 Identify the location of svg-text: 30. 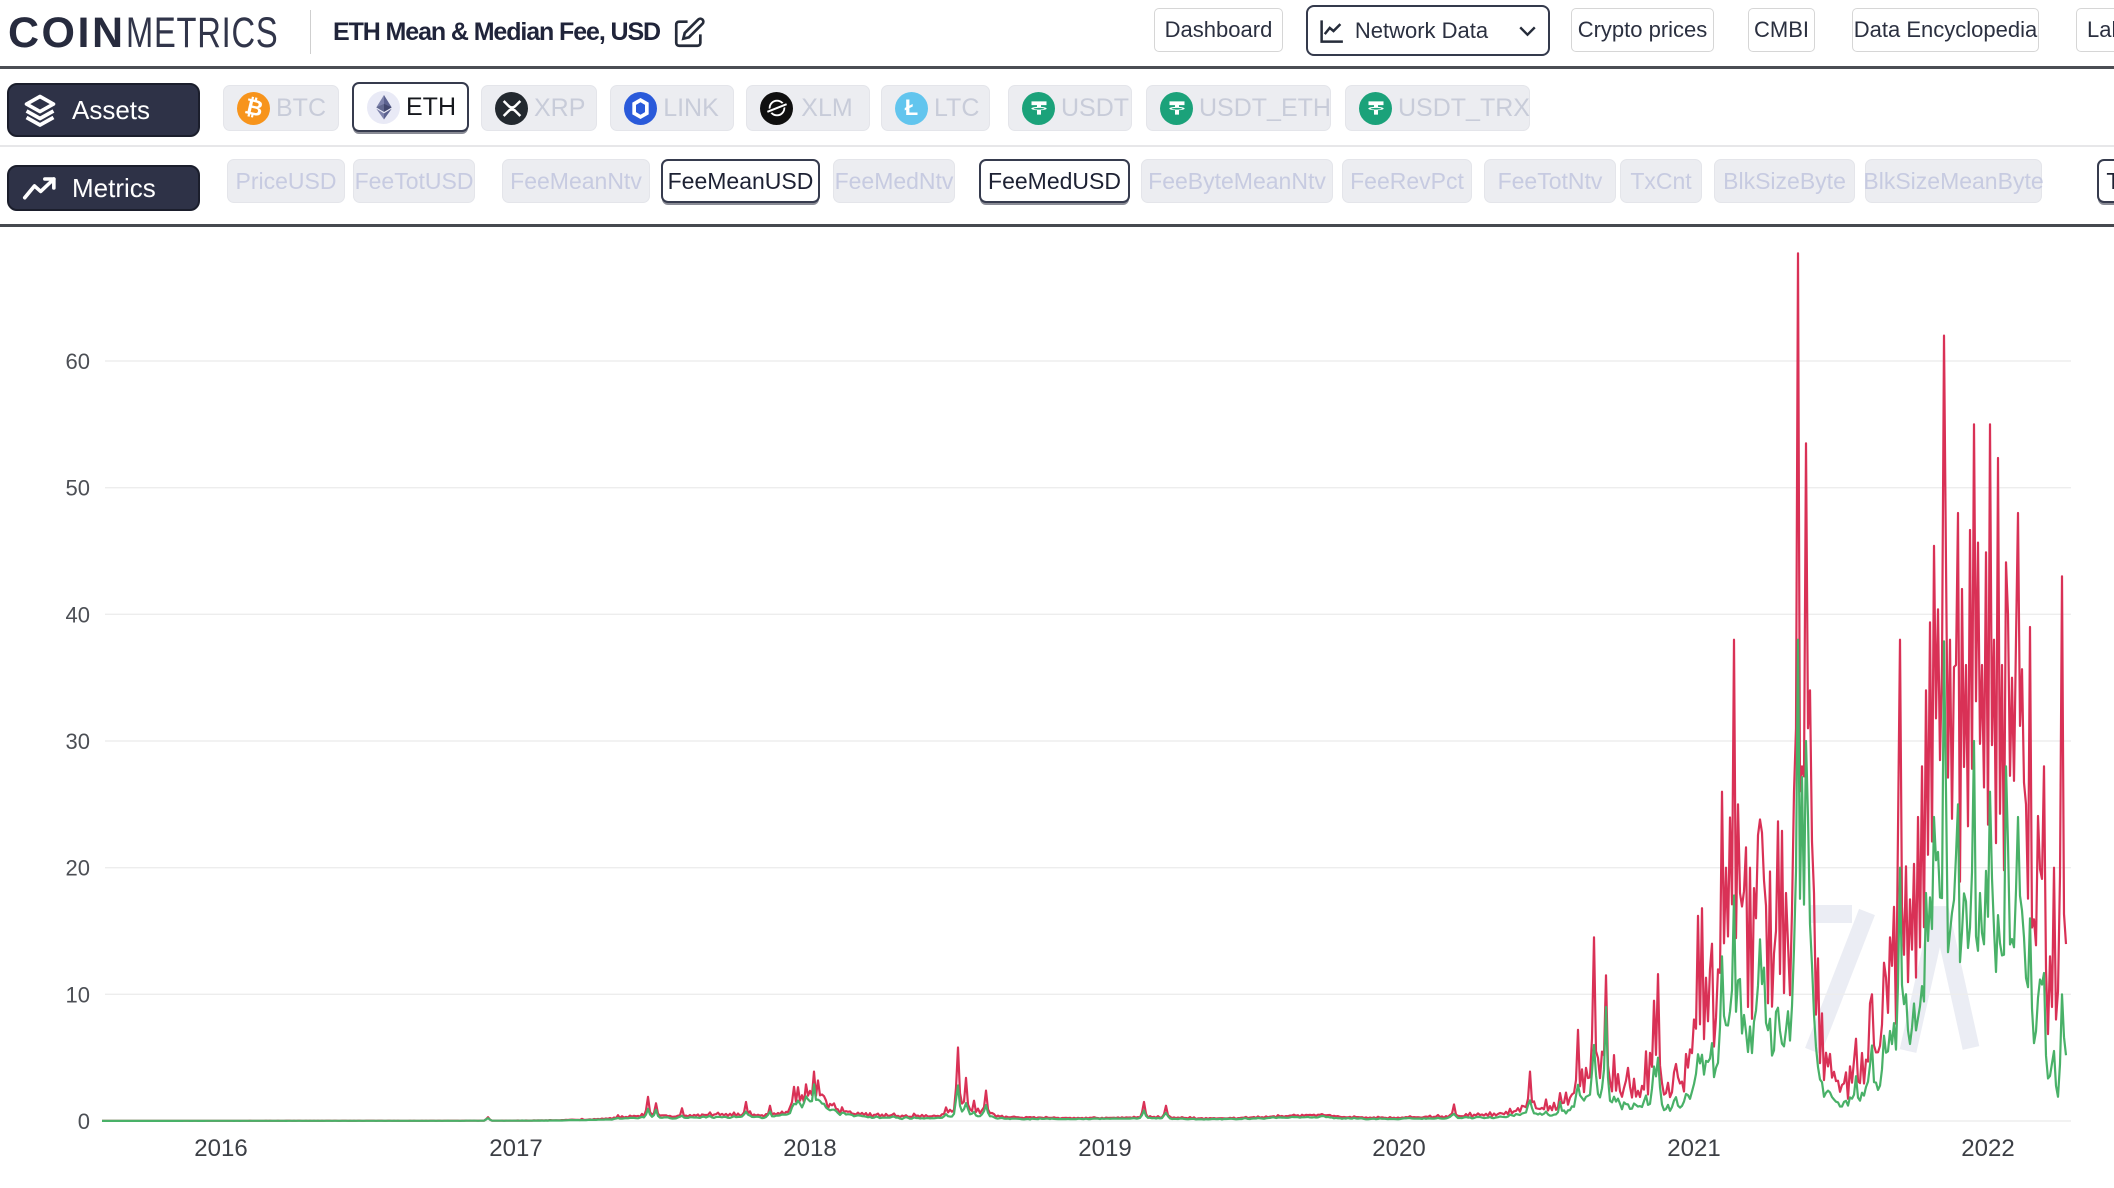
(78, 741).